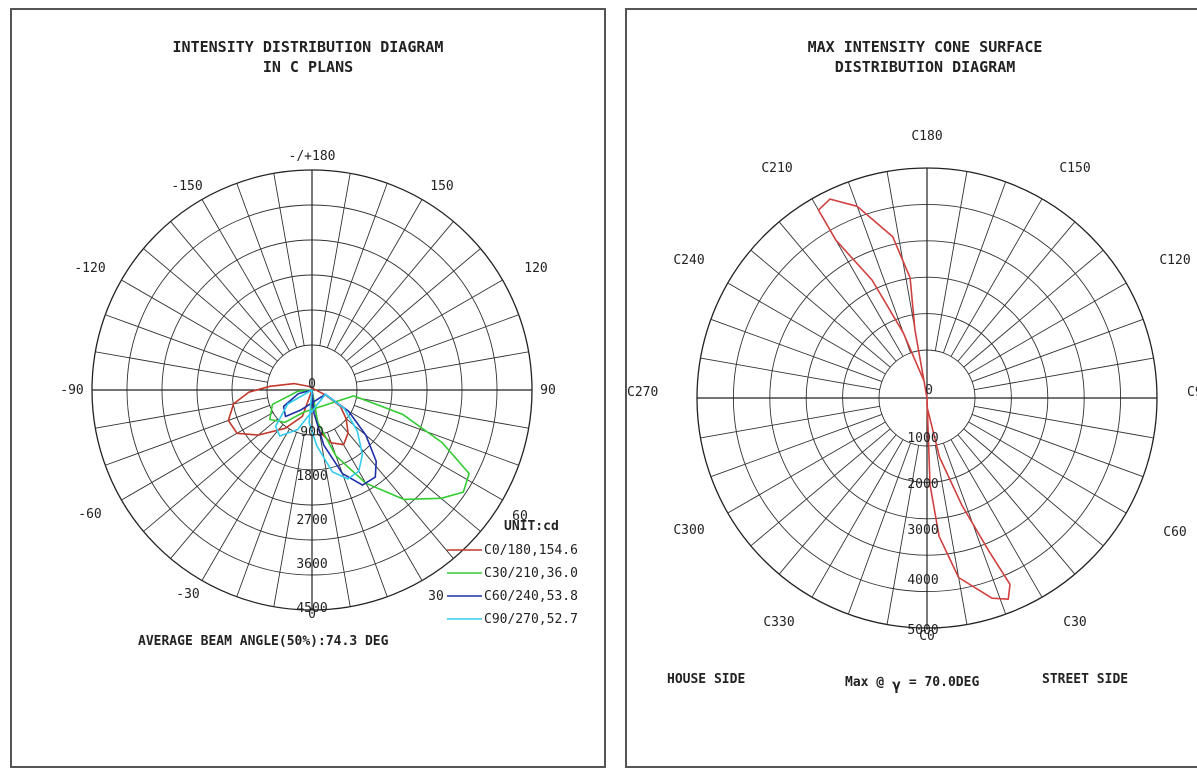 The width and height of the screenshot is (1197, 768). What do you see at coordinates (312, 384) in the screenshot?
I see `left-center-label: 0` at bounding box center [312, 384].